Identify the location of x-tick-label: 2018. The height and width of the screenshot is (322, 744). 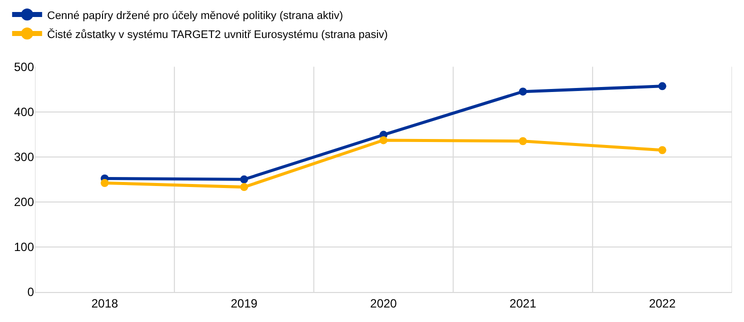
(104, 303).